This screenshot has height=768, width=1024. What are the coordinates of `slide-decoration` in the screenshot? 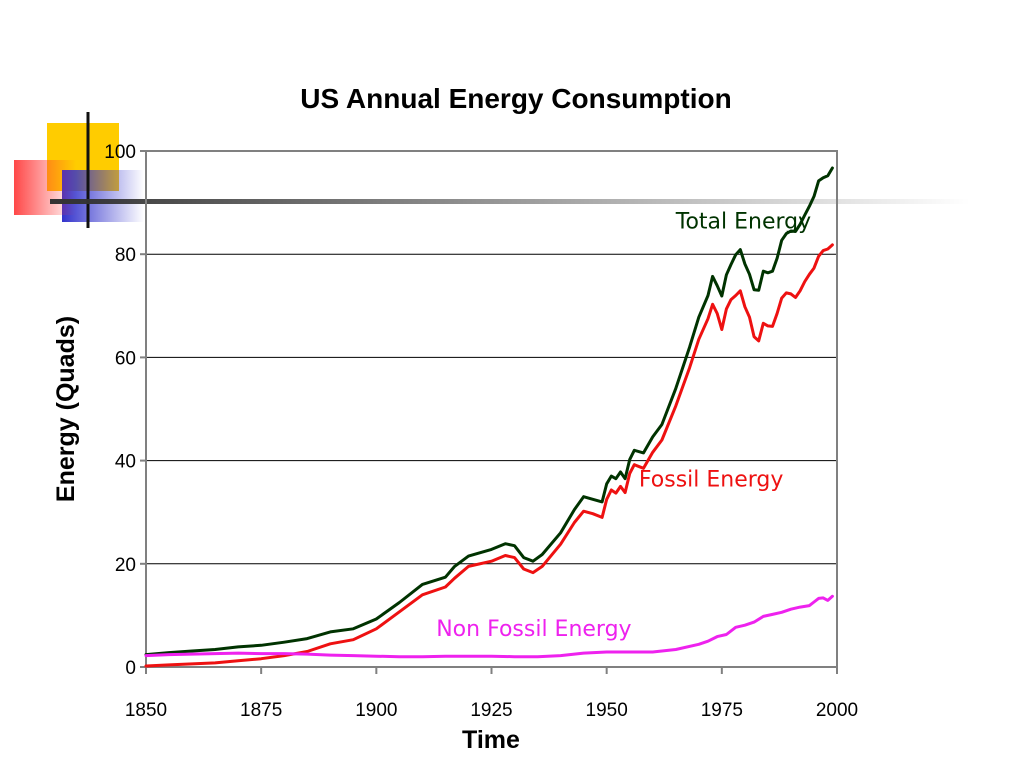 It's located at (492, 170).